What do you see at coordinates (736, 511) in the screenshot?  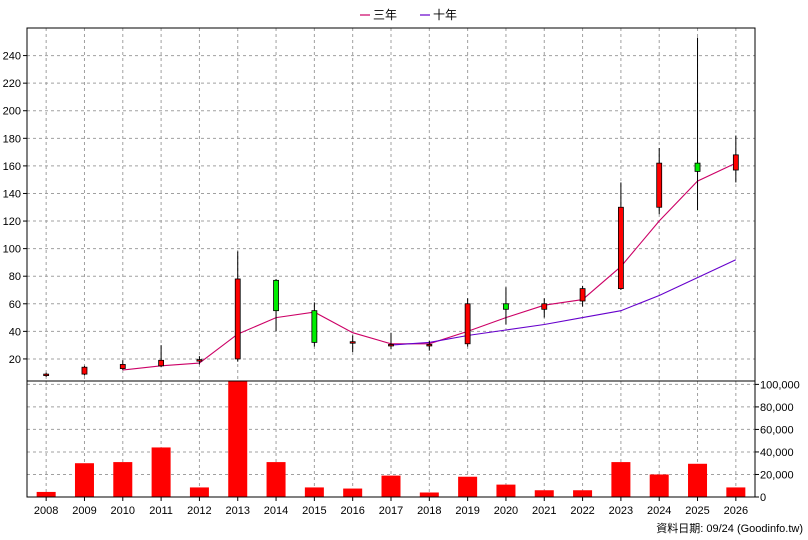 I see `x-tick-label: 2026` at bounding box center [736, 511].